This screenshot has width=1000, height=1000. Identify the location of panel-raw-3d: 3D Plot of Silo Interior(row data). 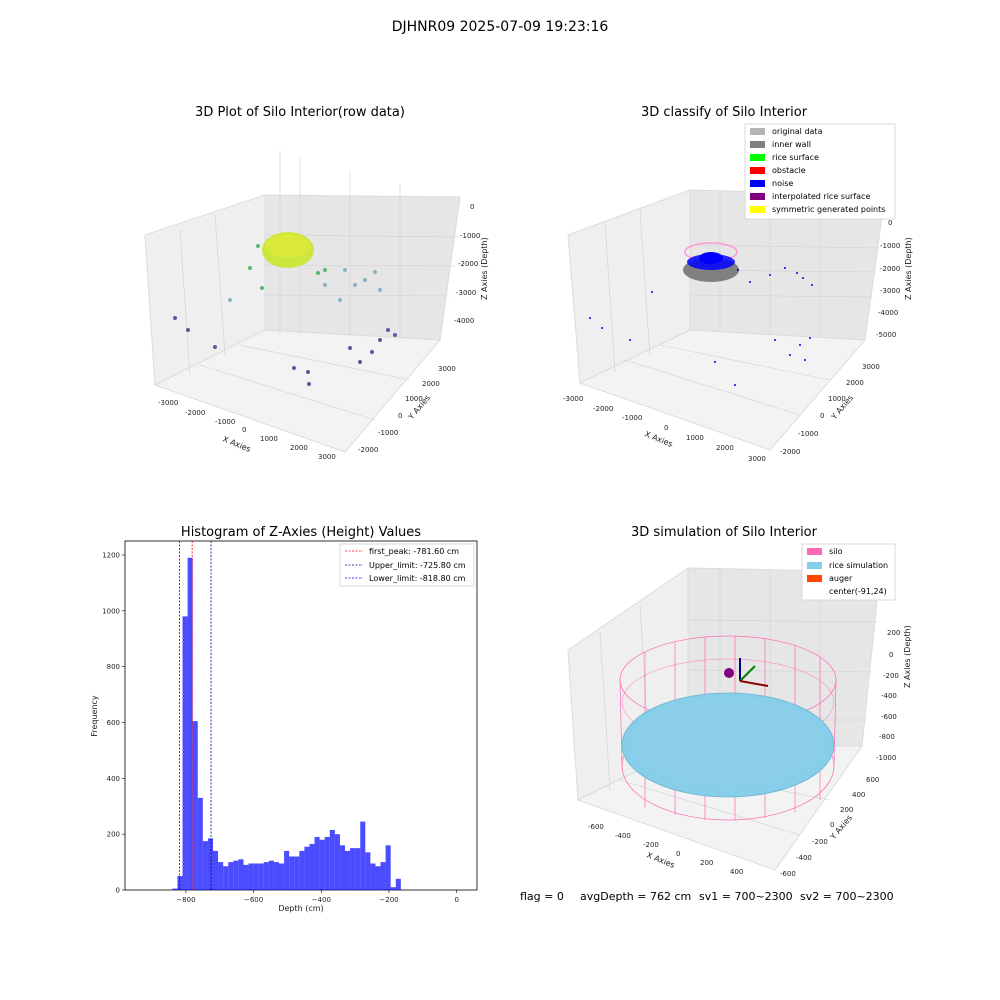
(316, 283).